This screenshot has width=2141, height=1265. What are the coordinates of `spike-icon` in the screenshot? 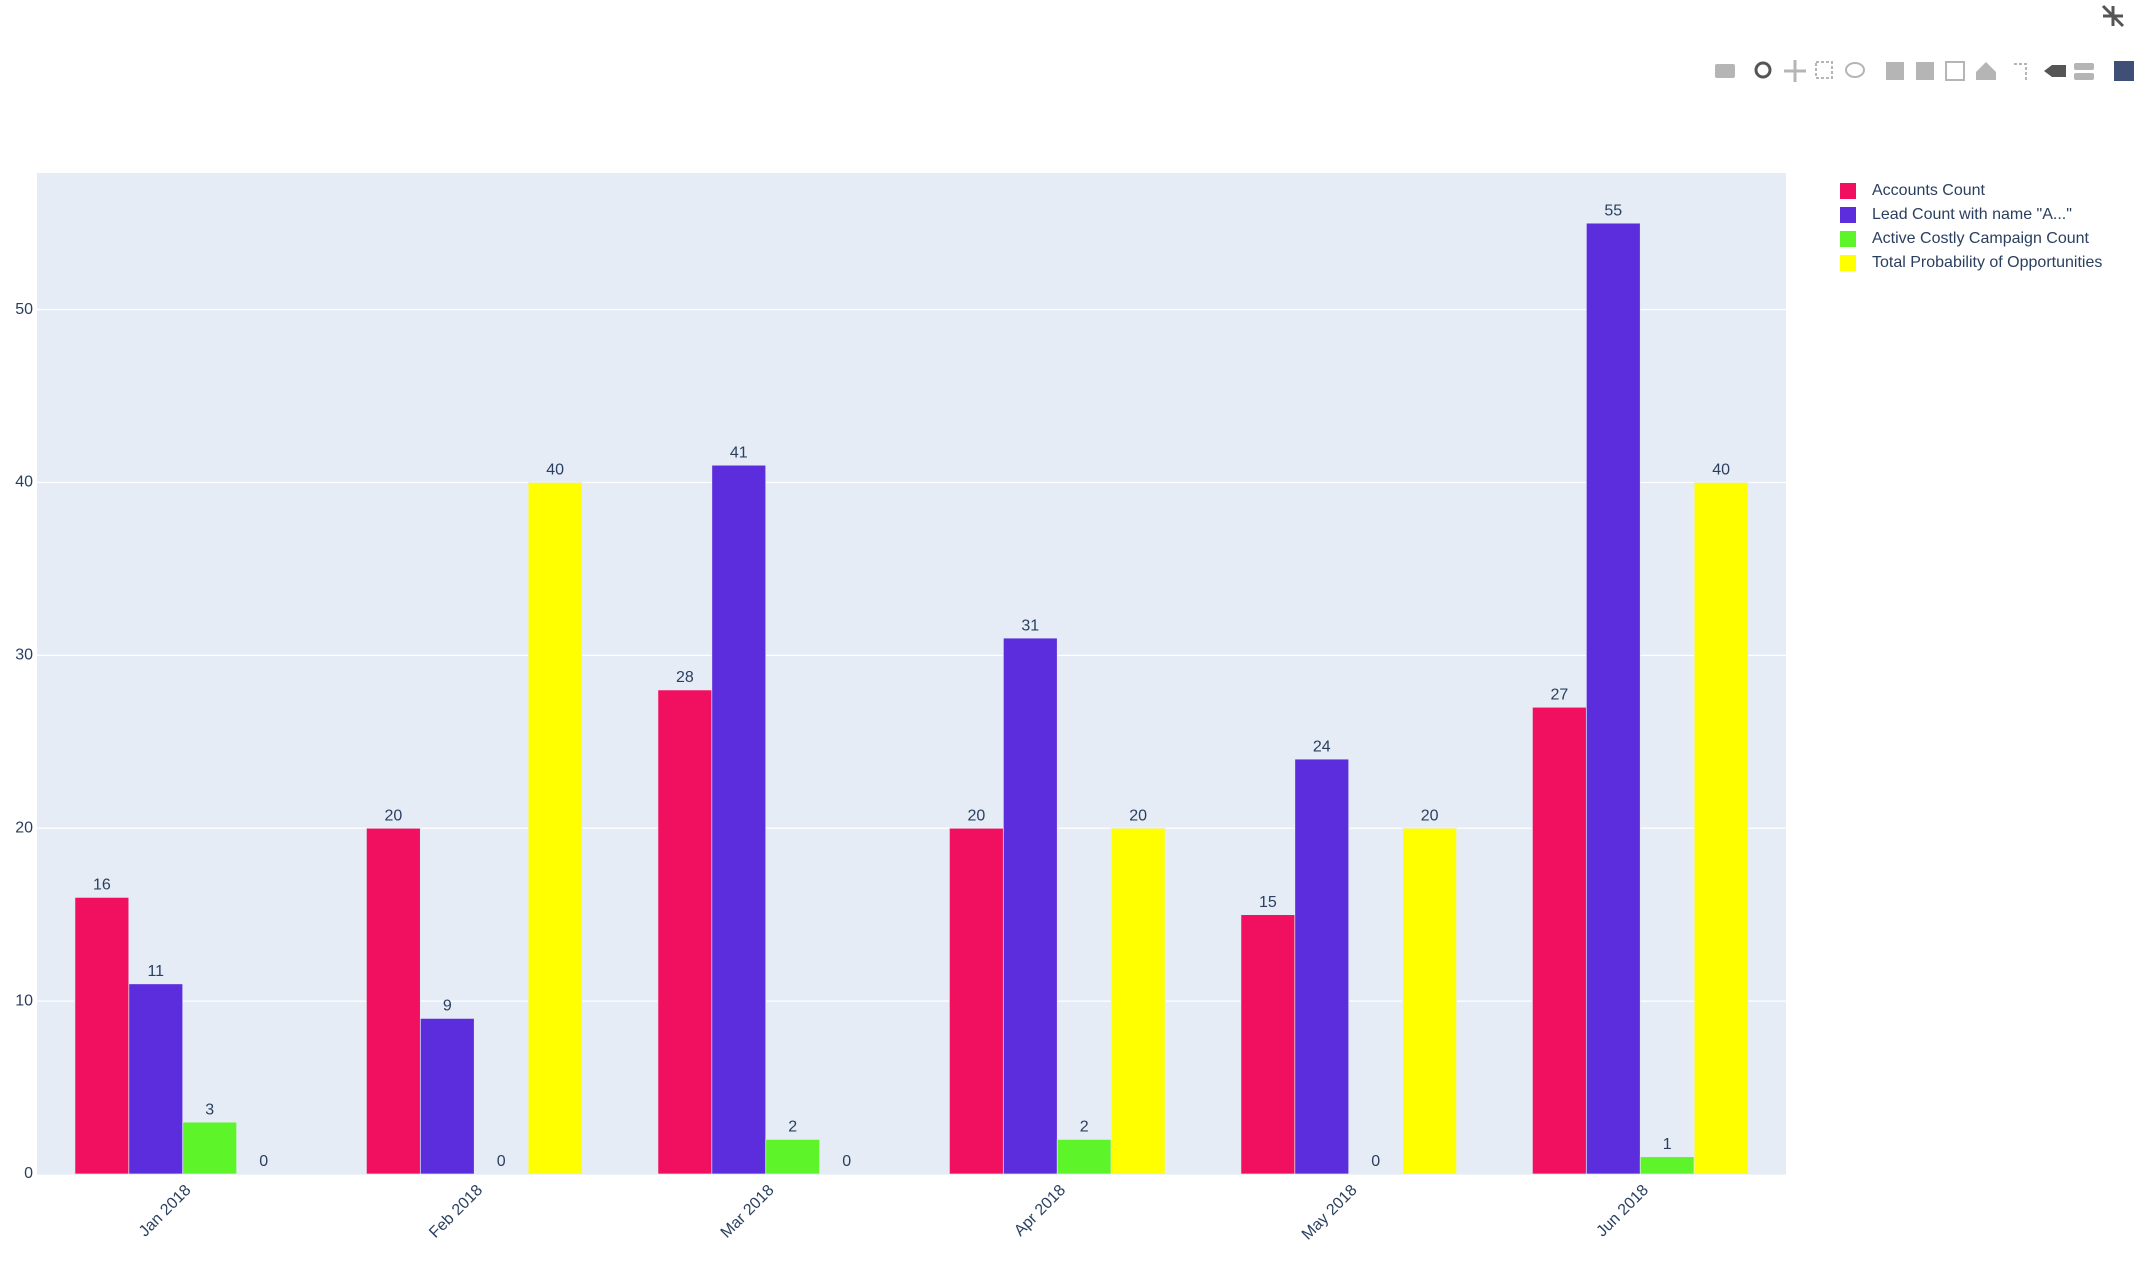 It's located at (2020, 71).